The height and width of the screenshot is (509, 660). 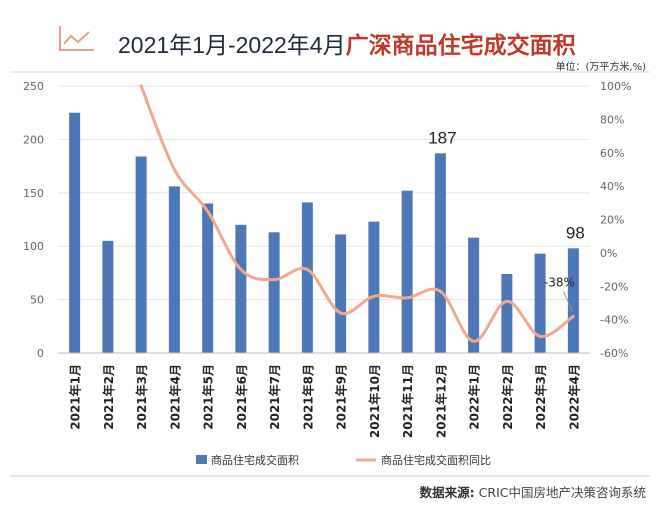 What do you see at coordinates (575, 232) in the screenshot?
I see `bar-value-label: 98` at bounding box center [575, 232].